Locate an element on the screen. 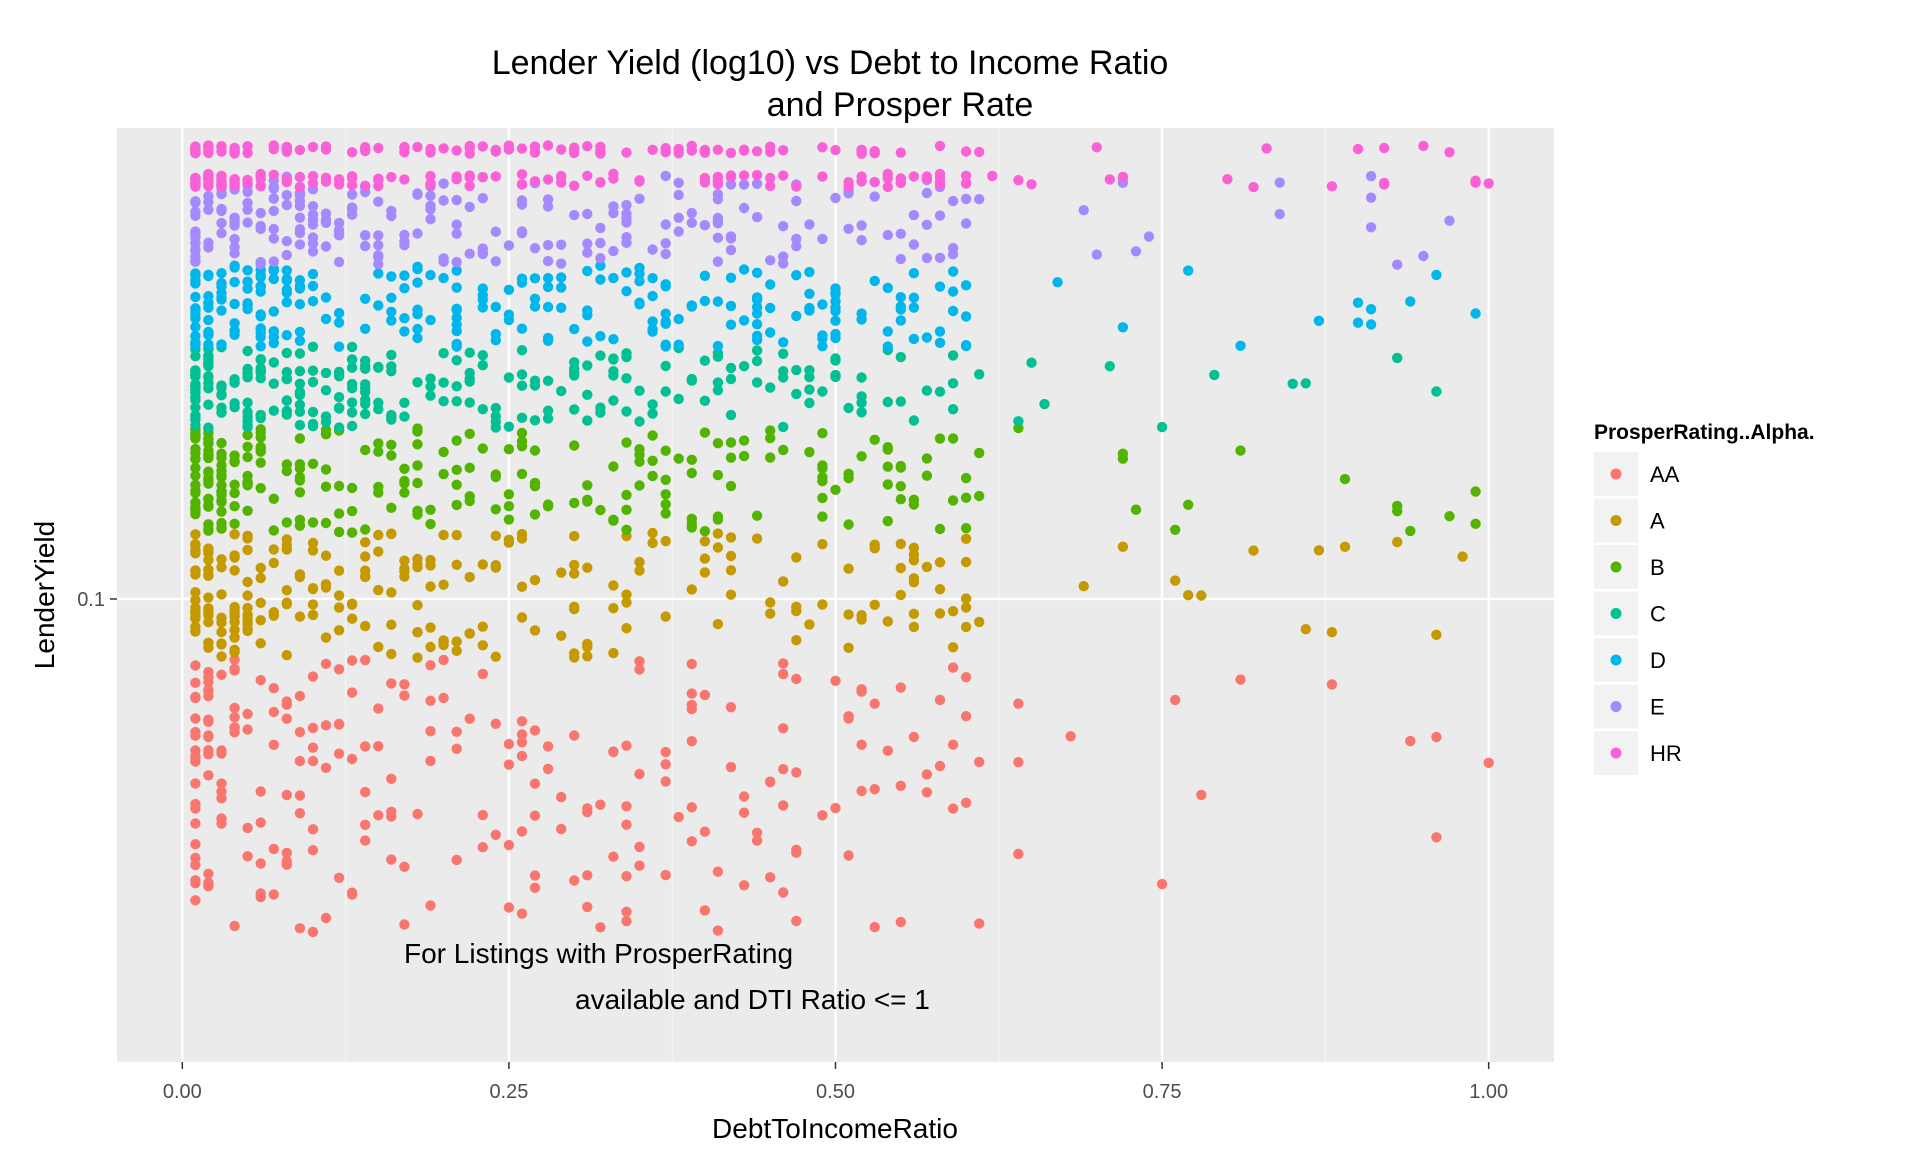 The image size is (1920, 1157). y-tick-label: 0.1 is located at coordinates (91, 600).